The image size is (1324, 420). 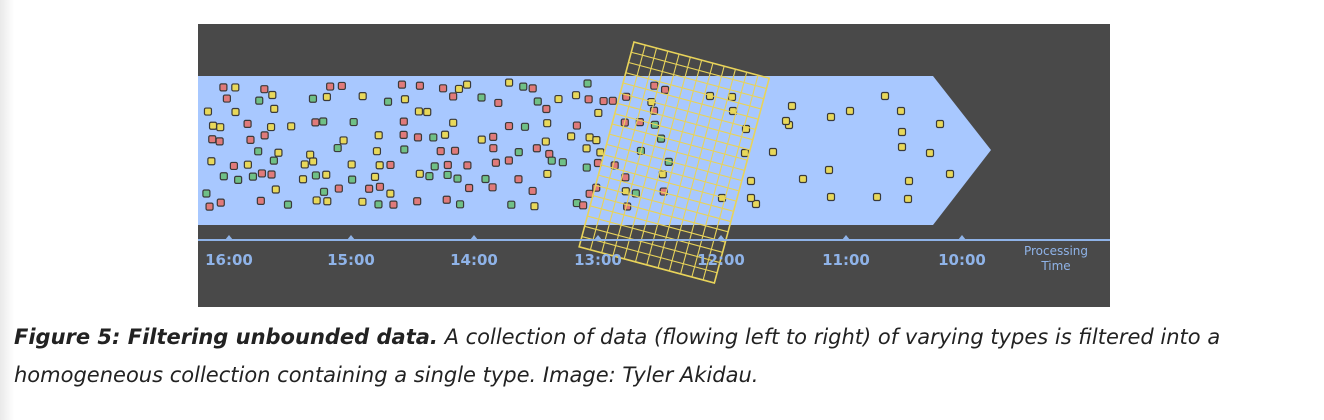 I want to click on page-edge-shade, so click(x=7, y=210).